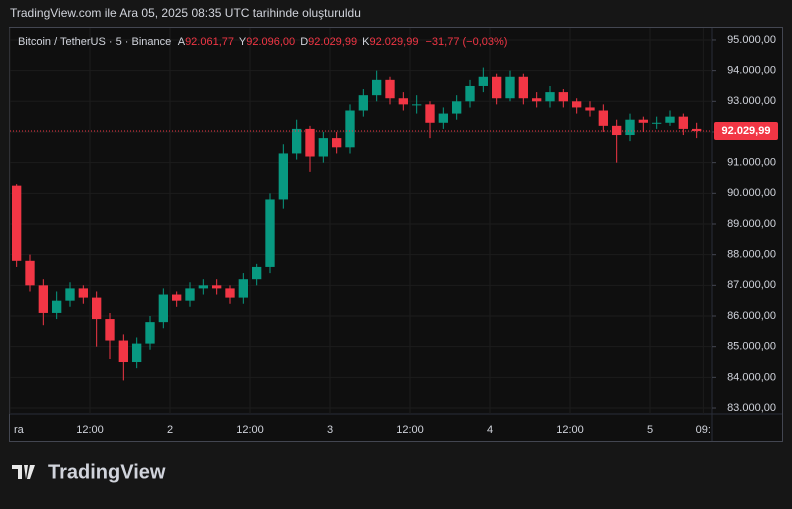 The width and height of the screenshot is (792, 509). Describe the element at coordinates (490, 430) in the screenshot. I see `x-tick-label: 4` at that location.